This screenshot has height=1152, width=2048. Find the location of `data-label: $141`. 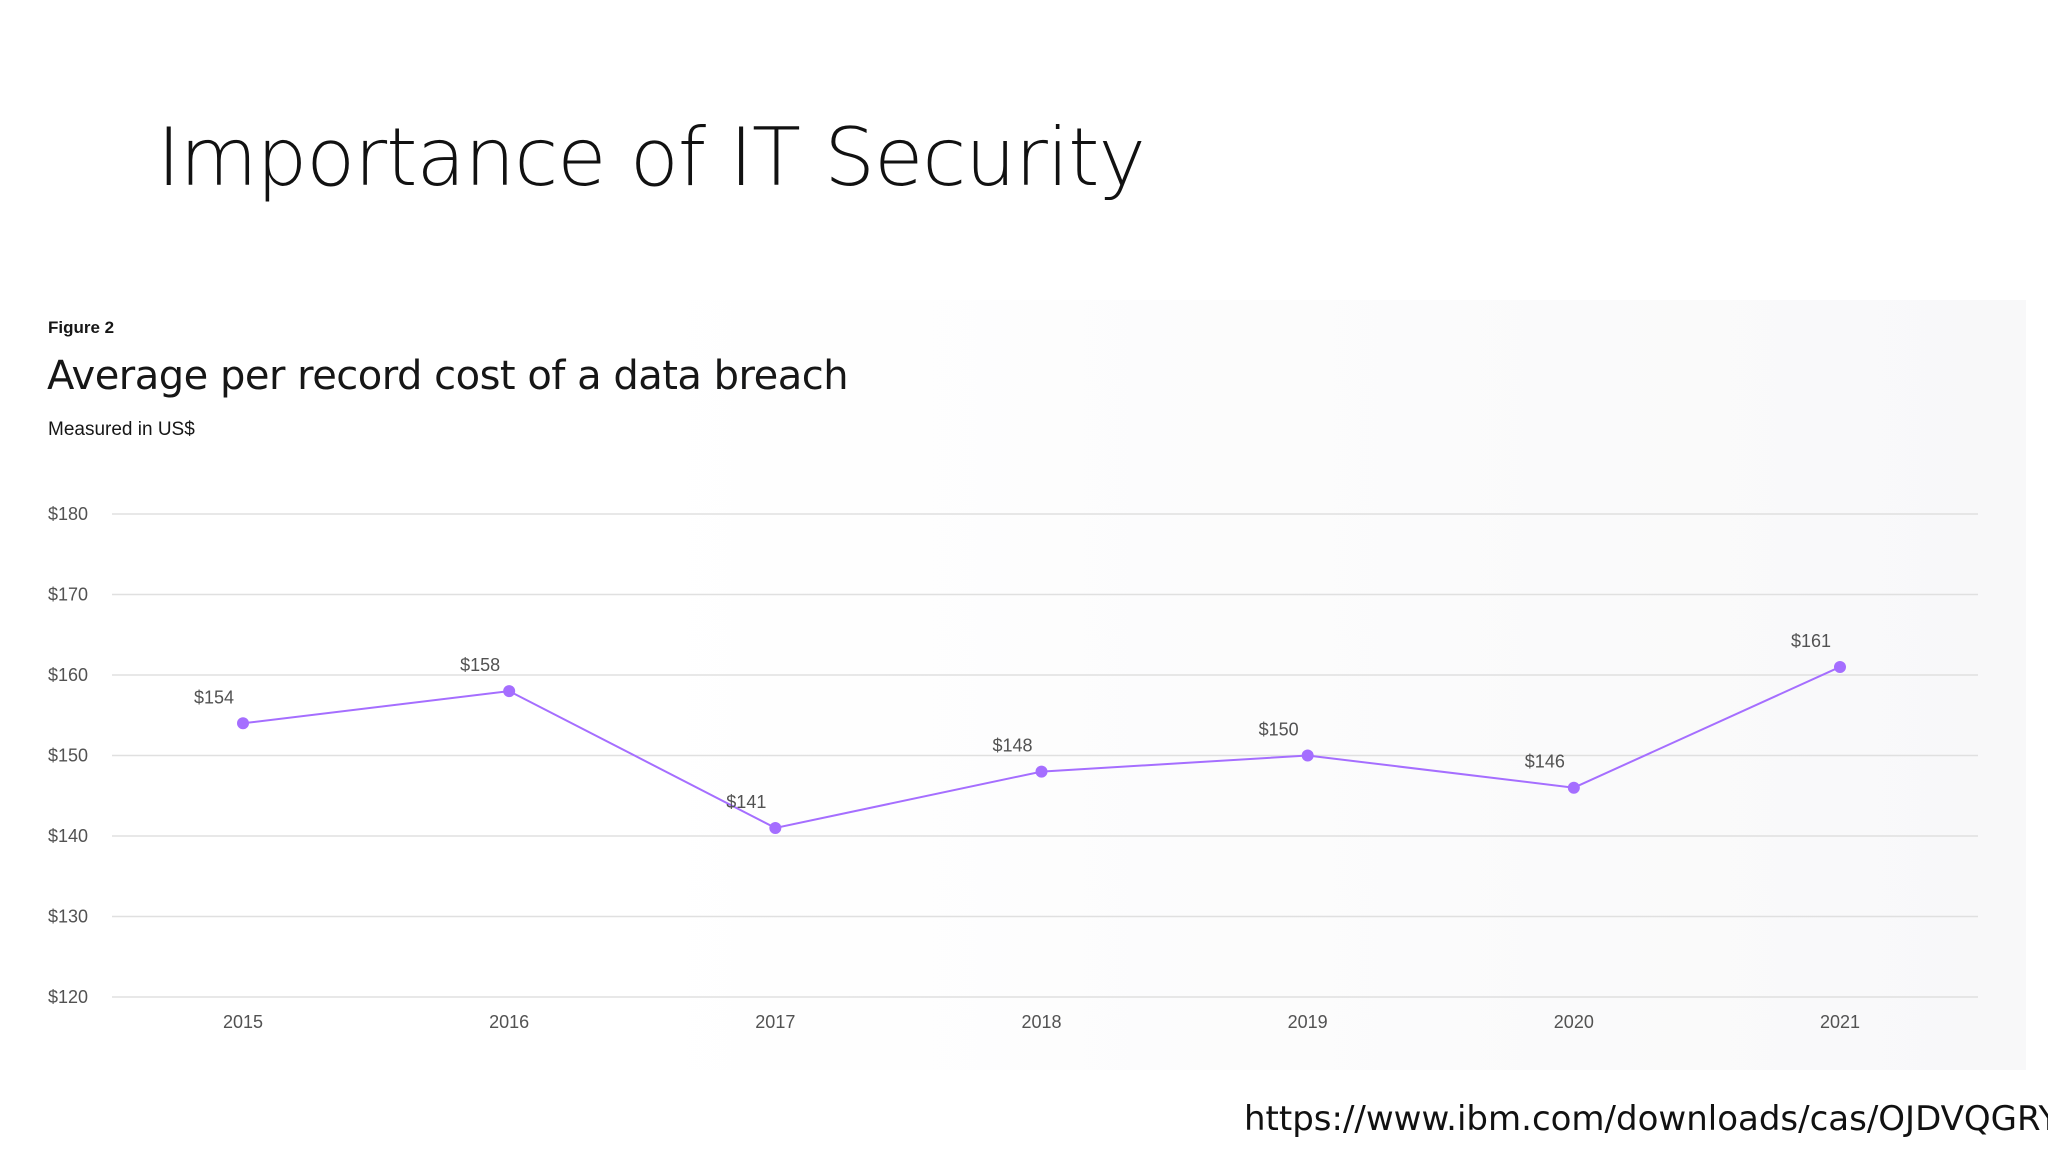

data-label: $141 is located at coordinates (746, 802).